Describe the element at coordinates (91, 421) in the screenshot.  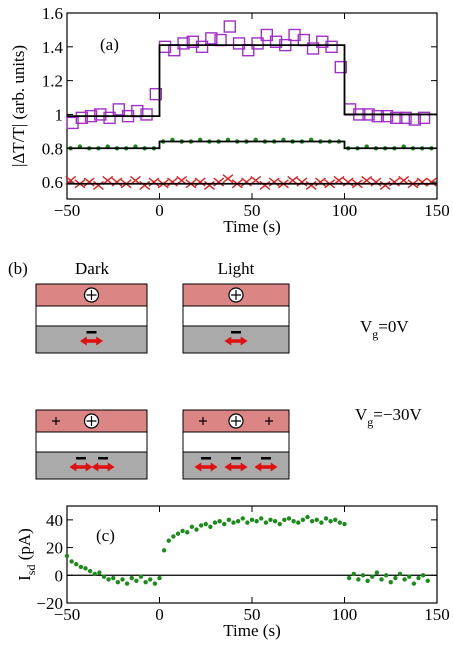
I see `positive-sign` at that location.